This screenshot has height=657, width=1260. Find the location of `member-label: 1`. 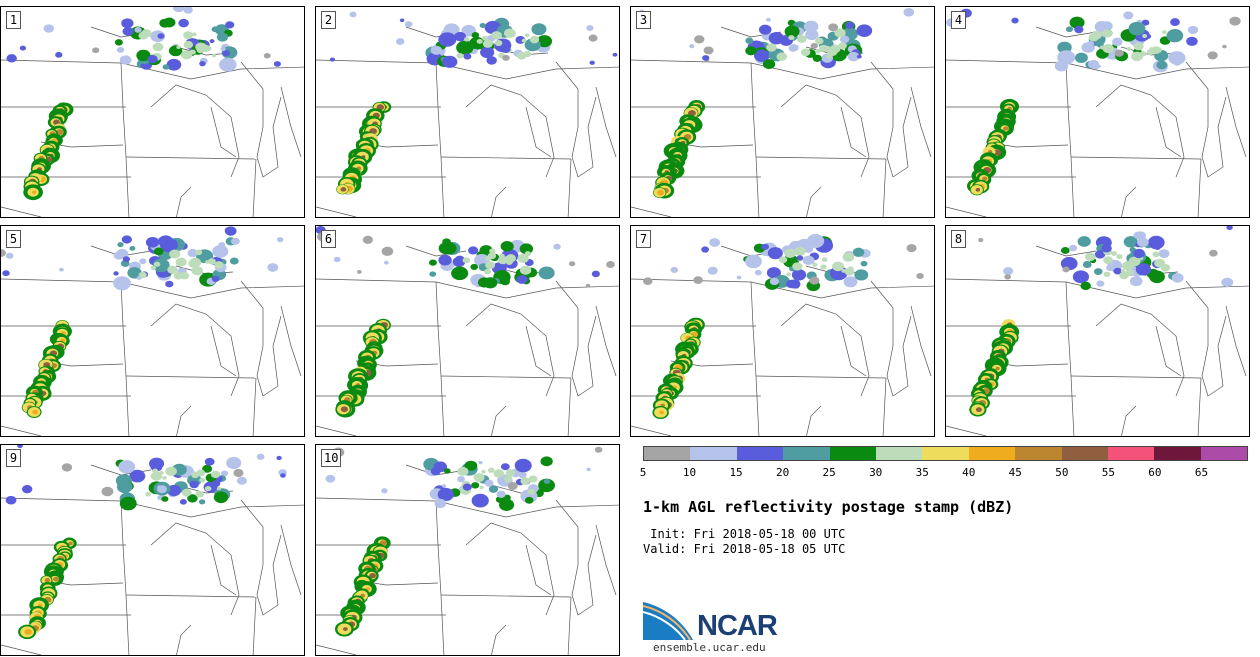

member-label: 1 is located at coordinates (13, 20).